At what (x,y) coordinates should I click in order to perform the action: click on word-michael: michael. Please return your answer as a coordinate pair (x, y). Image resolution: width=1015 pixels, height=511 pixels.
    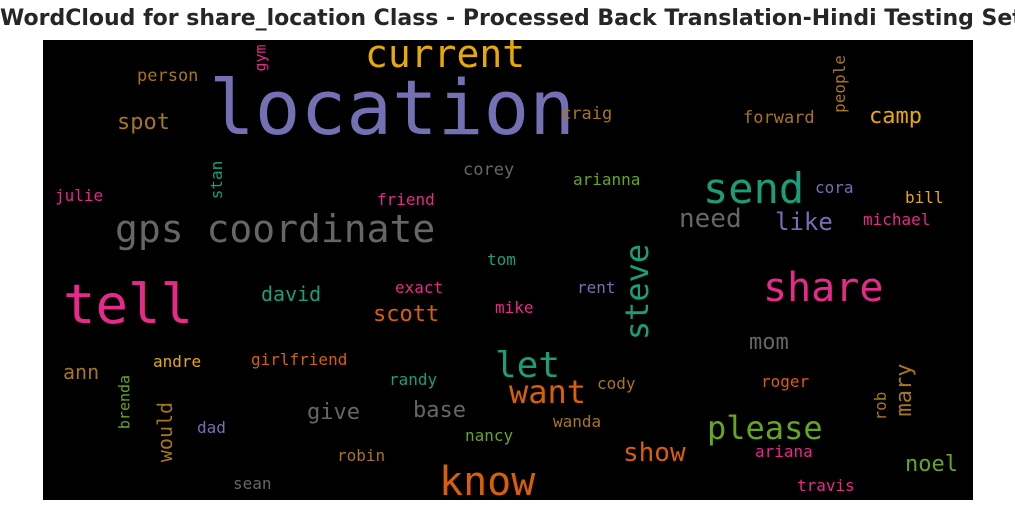
    Looking at the image, I should click on (897, 219).